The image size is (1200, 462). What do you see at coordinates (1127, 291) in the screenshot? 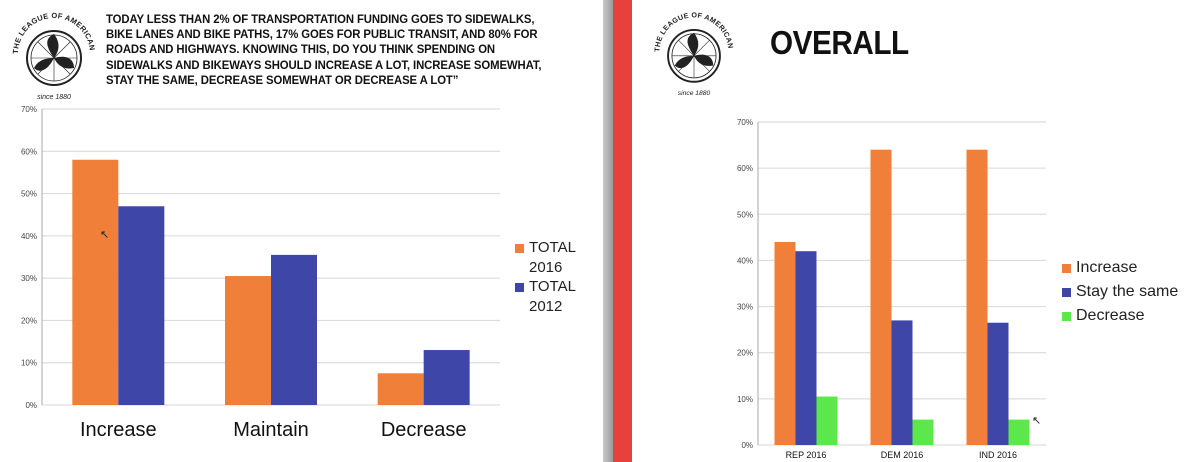
I see `legend-label: Stay the same` at bounding box center [1127, 291].